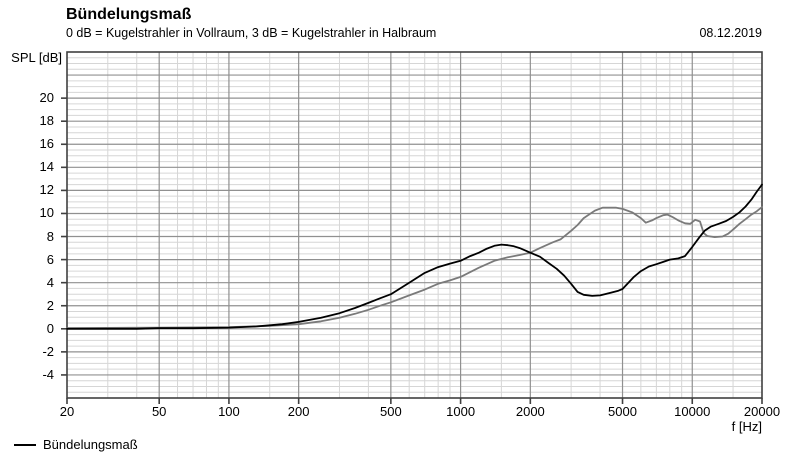 The width and height of the screenshot is (800, 466). Describe the element at coordinates (129, 14) in the screenshot. I see `chart-title: Bündelungsmaß` at that location.